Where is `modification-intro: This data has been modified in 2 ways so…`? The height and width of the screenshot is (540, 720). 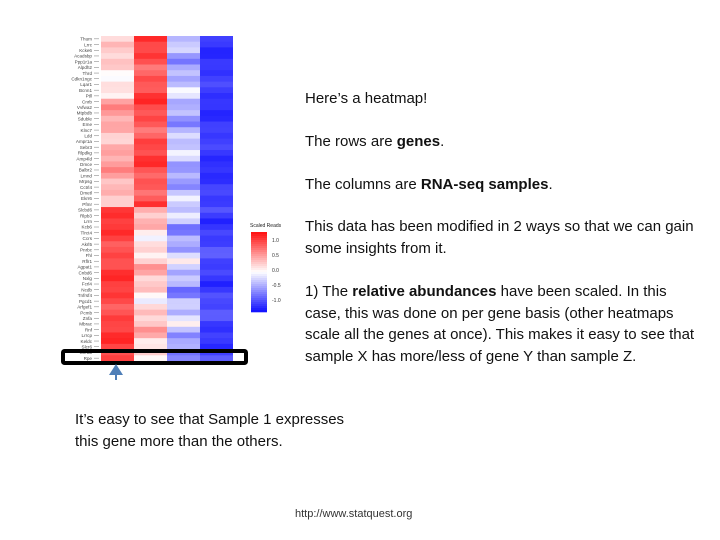 modification-intro: This data has been modified in 2 ways so… is located at coordinates (499, 237).